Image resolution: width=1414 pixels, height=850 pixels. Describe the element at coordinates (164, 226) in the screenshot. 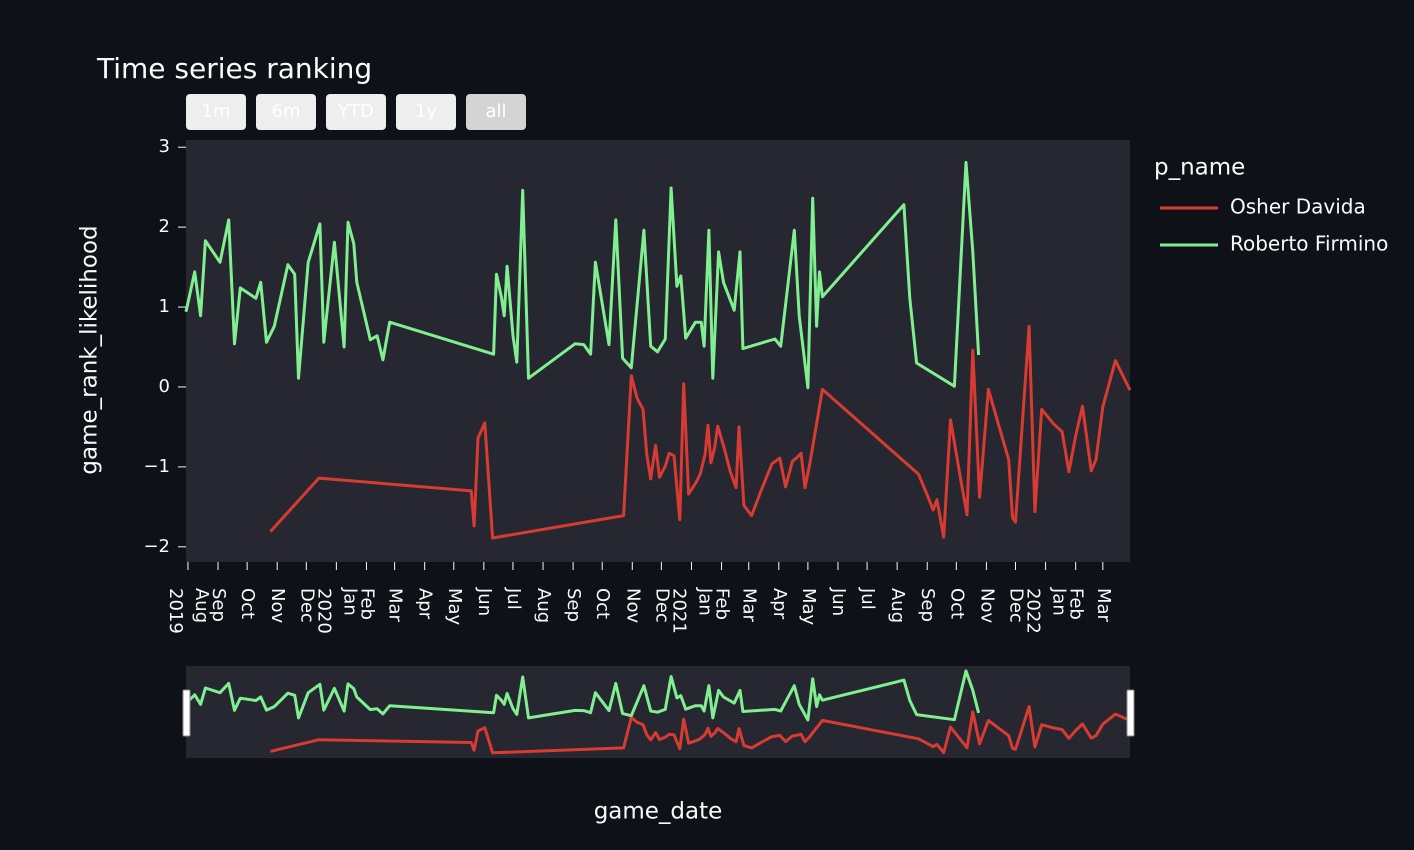

I see `y-tick-label: 2` at that location.